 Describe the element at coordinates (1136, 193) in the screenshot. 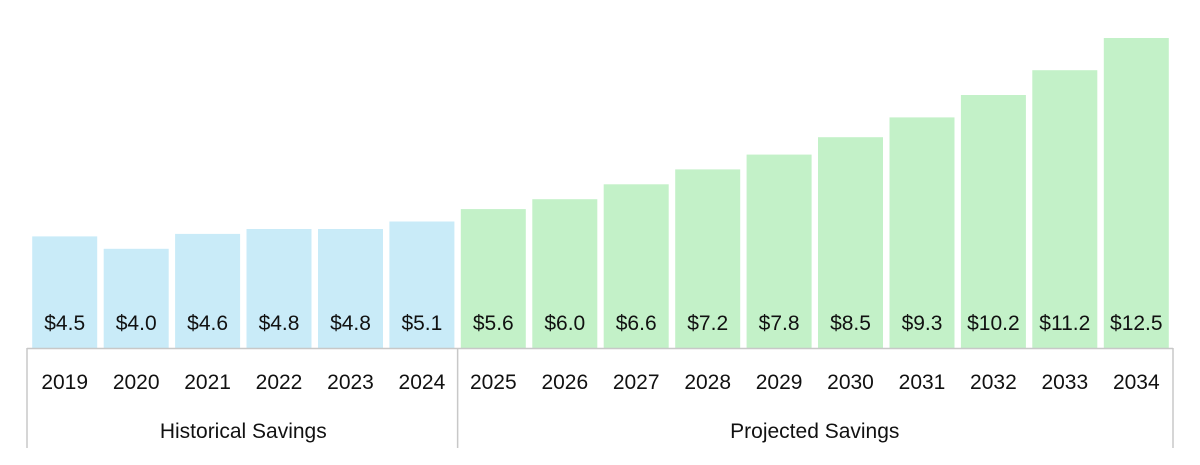

I see `bar-2034` at that location.